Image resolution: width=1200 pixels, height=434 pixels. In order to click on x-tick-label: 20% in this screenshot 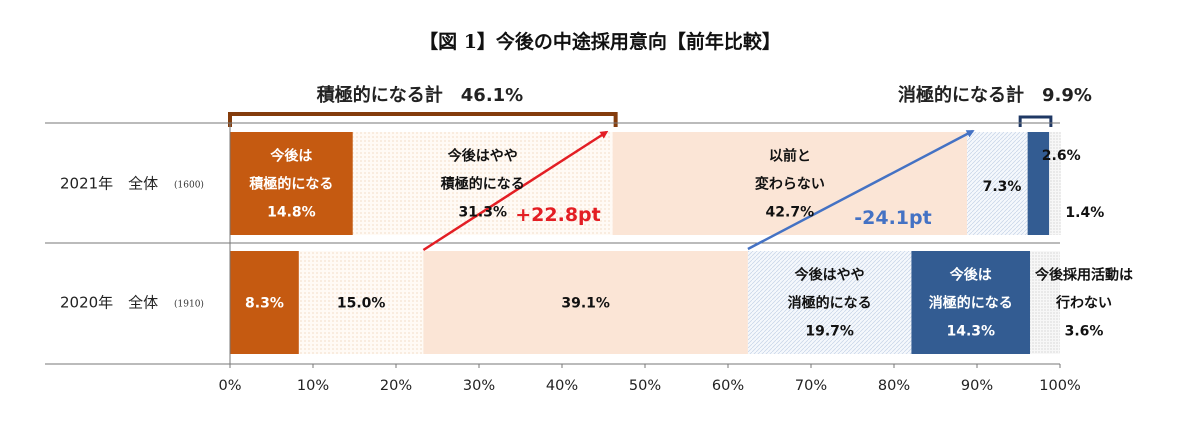, I will do `click(396, 386)`.